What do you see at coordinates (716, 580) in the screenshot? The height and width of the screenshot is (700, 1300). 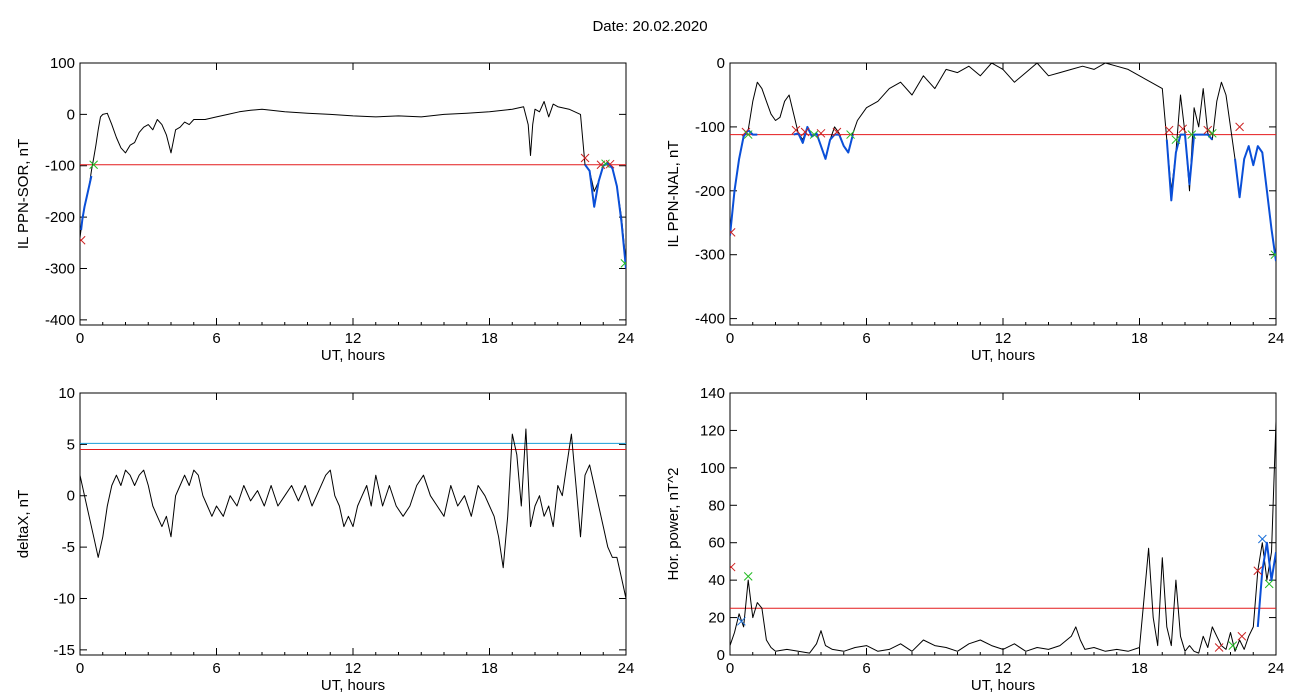 I see `y-tick-label: 40` at bounding box center [716, 580].